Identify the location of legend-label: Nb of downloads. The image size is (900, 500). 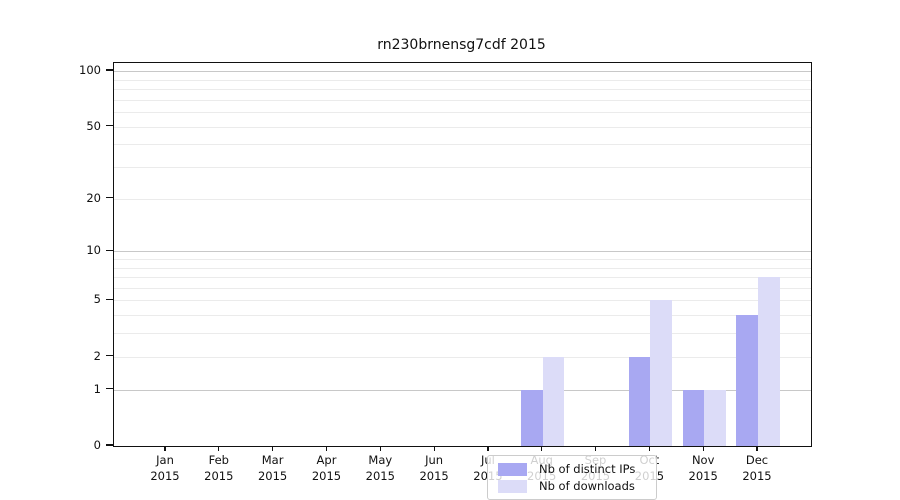
(587, 486).